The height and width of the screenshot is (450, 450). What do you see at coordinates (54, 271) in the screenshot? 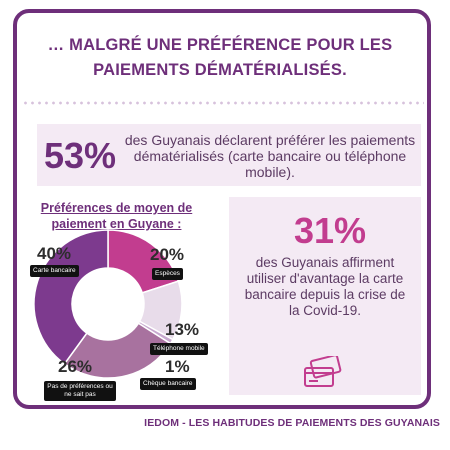
I see `label-carte-bancaire-tag: Carte bancaire` at bounding box center [54, 271].